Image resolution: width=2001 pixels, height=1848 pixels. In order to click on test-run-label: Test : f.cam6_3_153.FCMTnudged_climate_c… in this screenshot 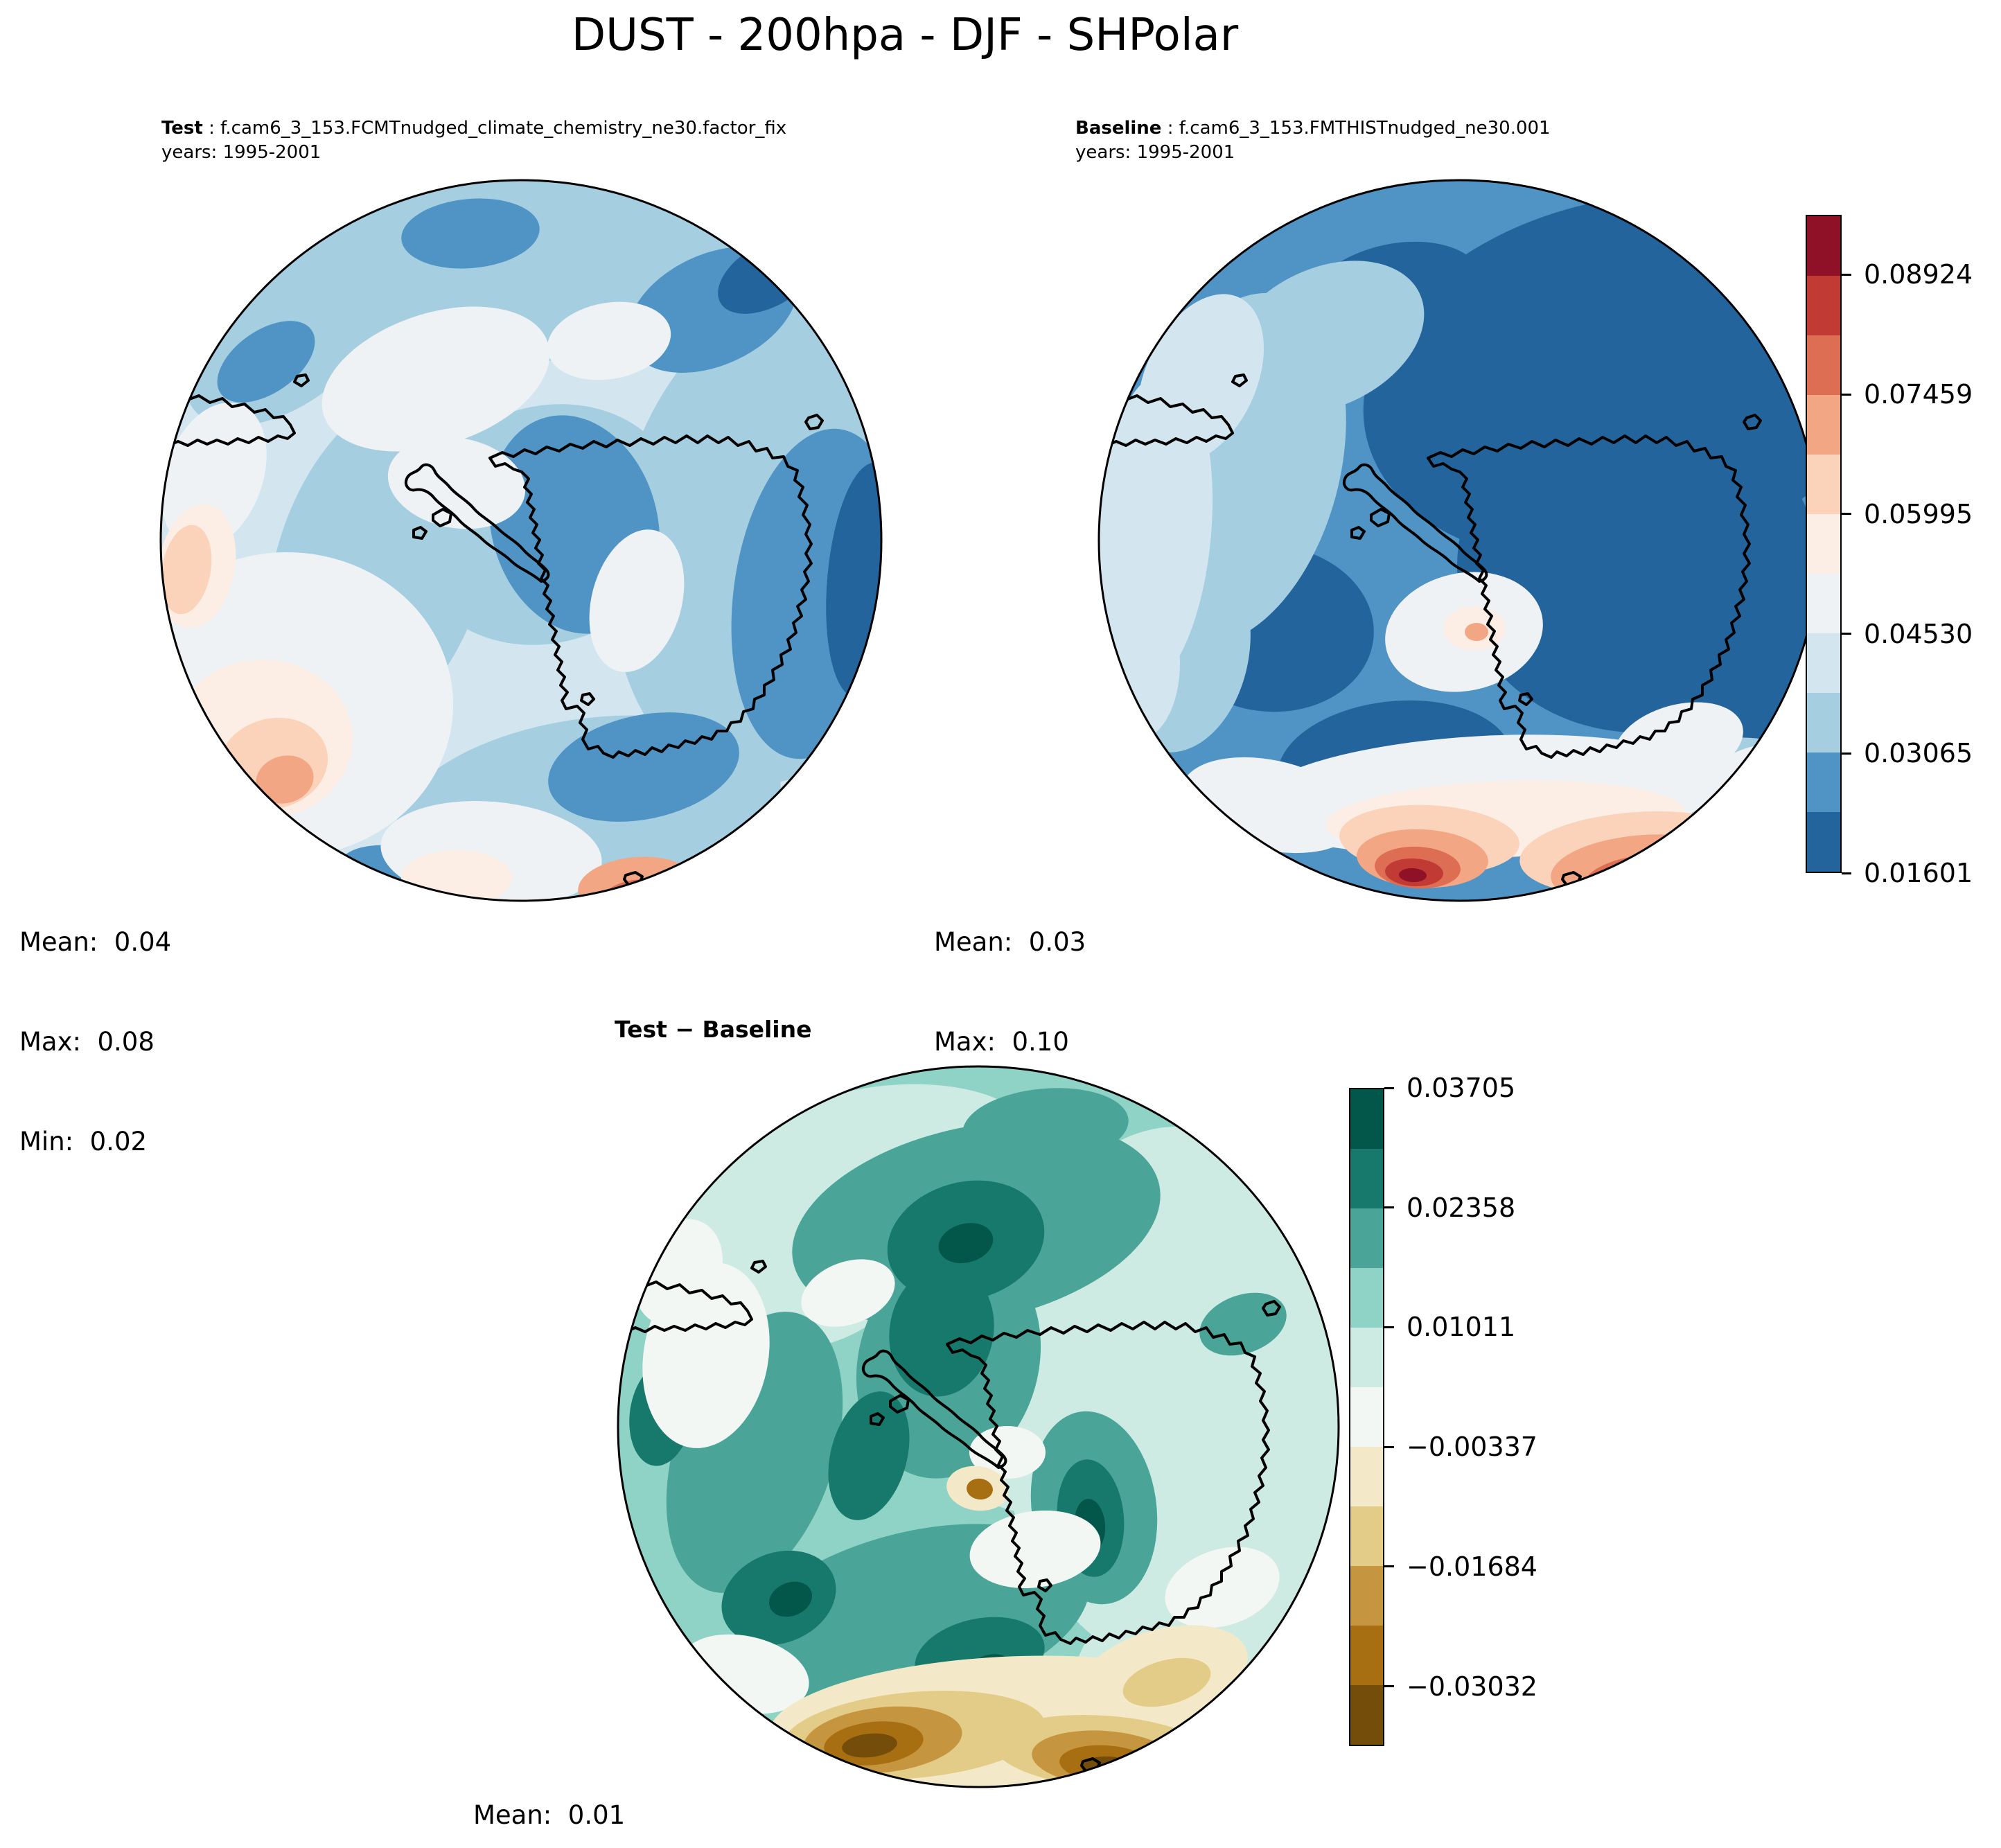, I will do `click(474, 140)`.